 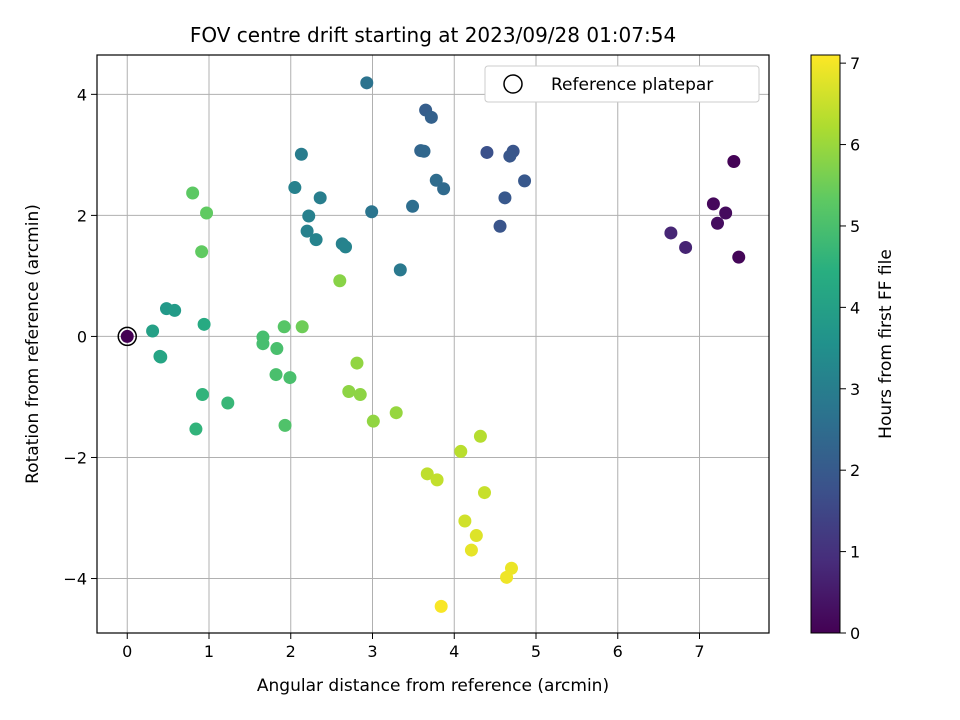 What do you see at coordinates (855, 145) in the screenshot?
I see `colorbar-tick-label: 6` at bounding box center [855, 145].